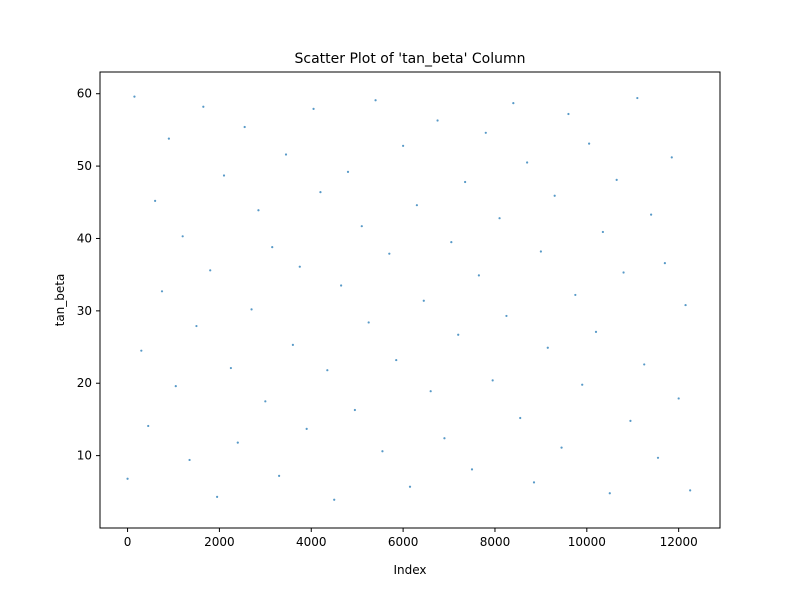  I want to click on y-tick-label: 60, so click(84, 94).